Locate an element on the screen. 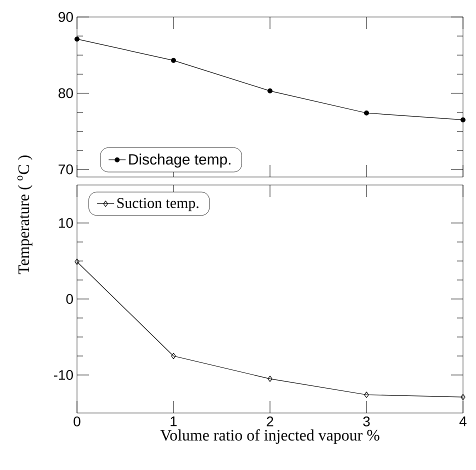  x-tick-label: 4 is located at coordinates (462, 421).